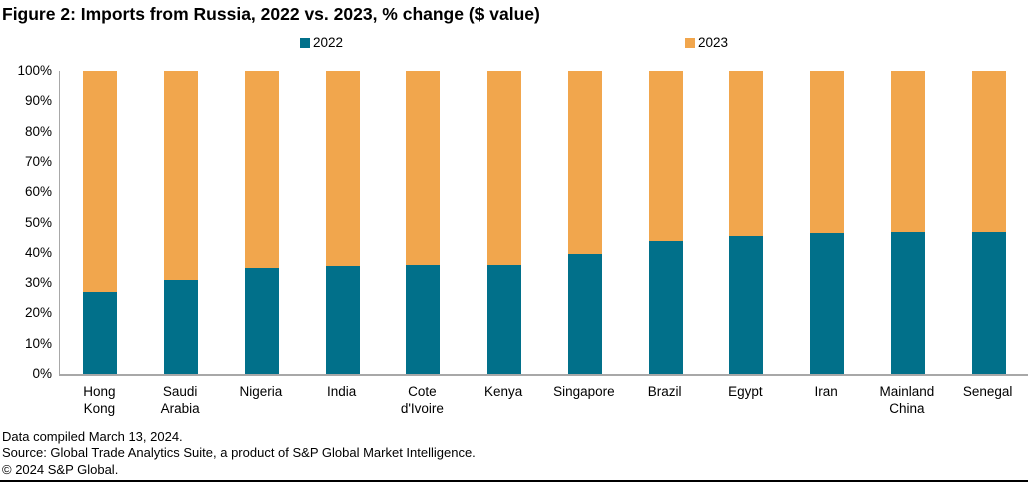 The image size is (1028, 485). I want to click on y-tick-label: 40%, so click(38, 252).